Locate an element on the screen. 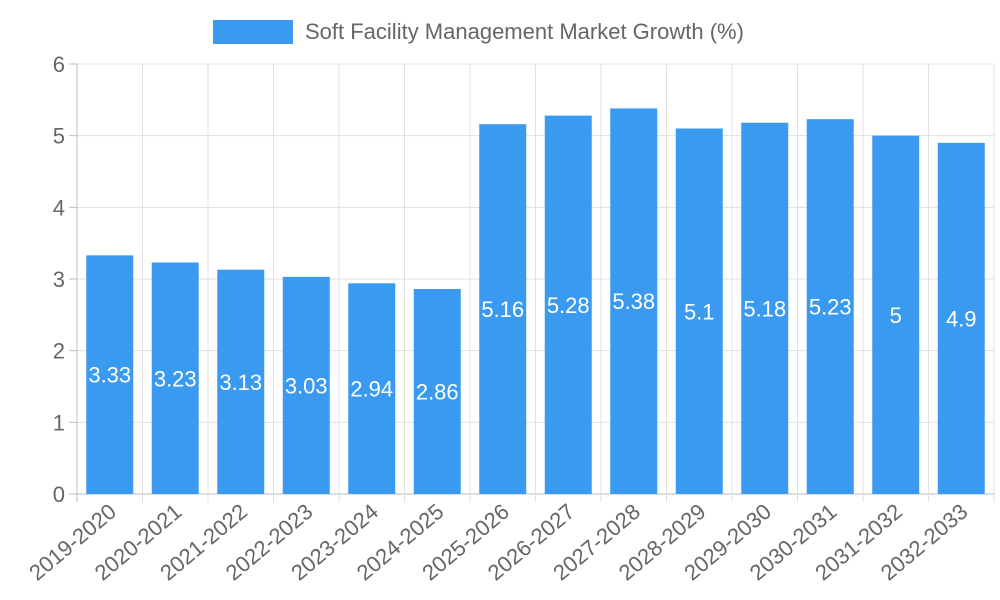  bar-value-label: 5.1 is located at coordinates (699, 311).